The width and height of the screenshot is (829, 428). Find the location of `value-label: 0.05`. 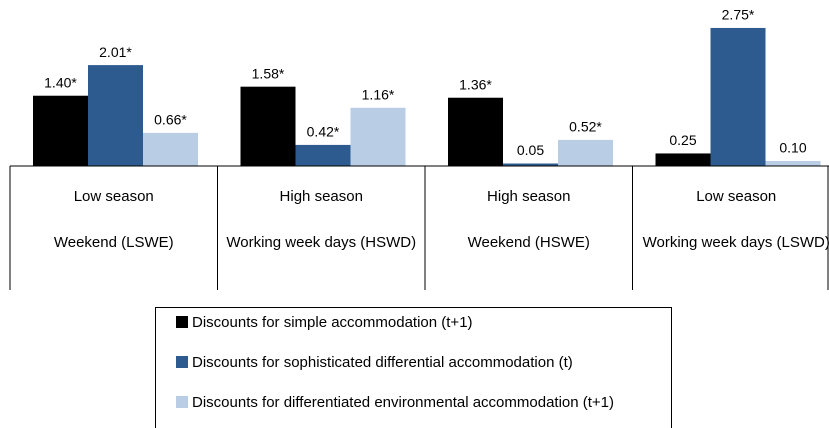

value-label: 0.05 is located at coordinates (530, 150).